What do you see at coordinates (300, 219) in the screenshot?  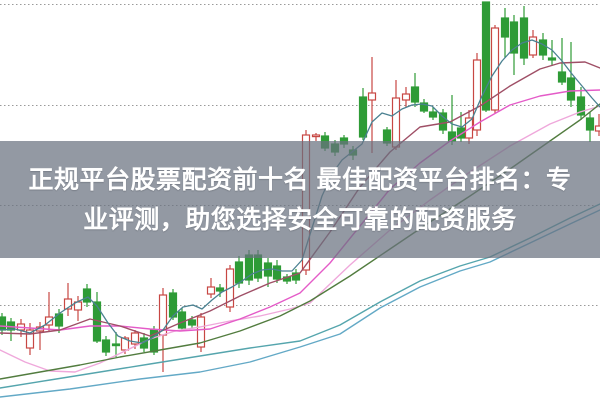 I see `headline-line-2: 业评测，助您选择安全可靠的配资服务` at bounding box center [300, 219].